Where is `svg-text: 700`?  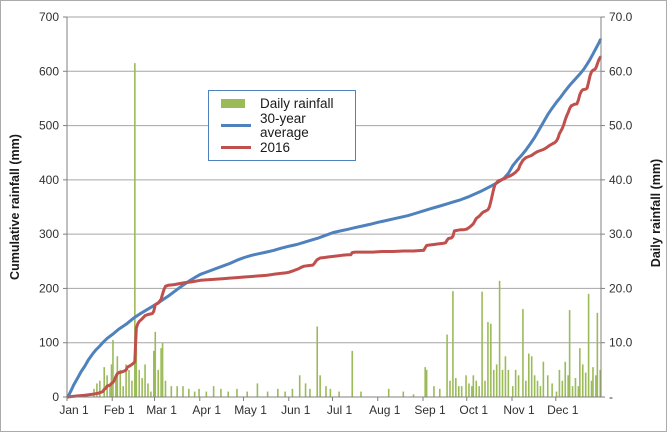 svg-text: 700 is located at coordinates (49, 17).